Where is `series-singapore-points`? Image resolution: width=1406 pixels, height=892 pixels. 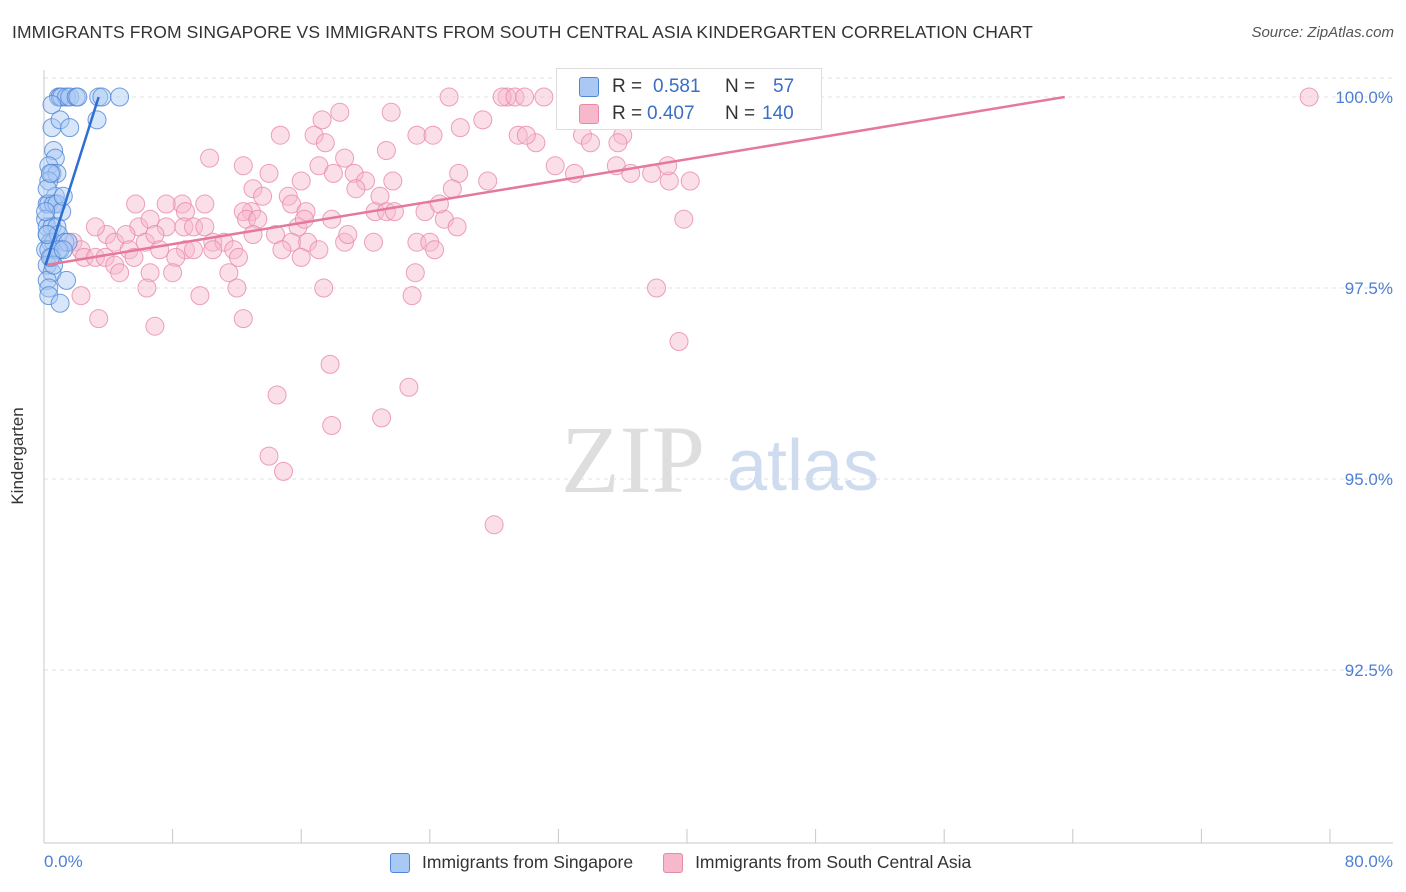
series-singapore-points is located at coordinates (83, 200).